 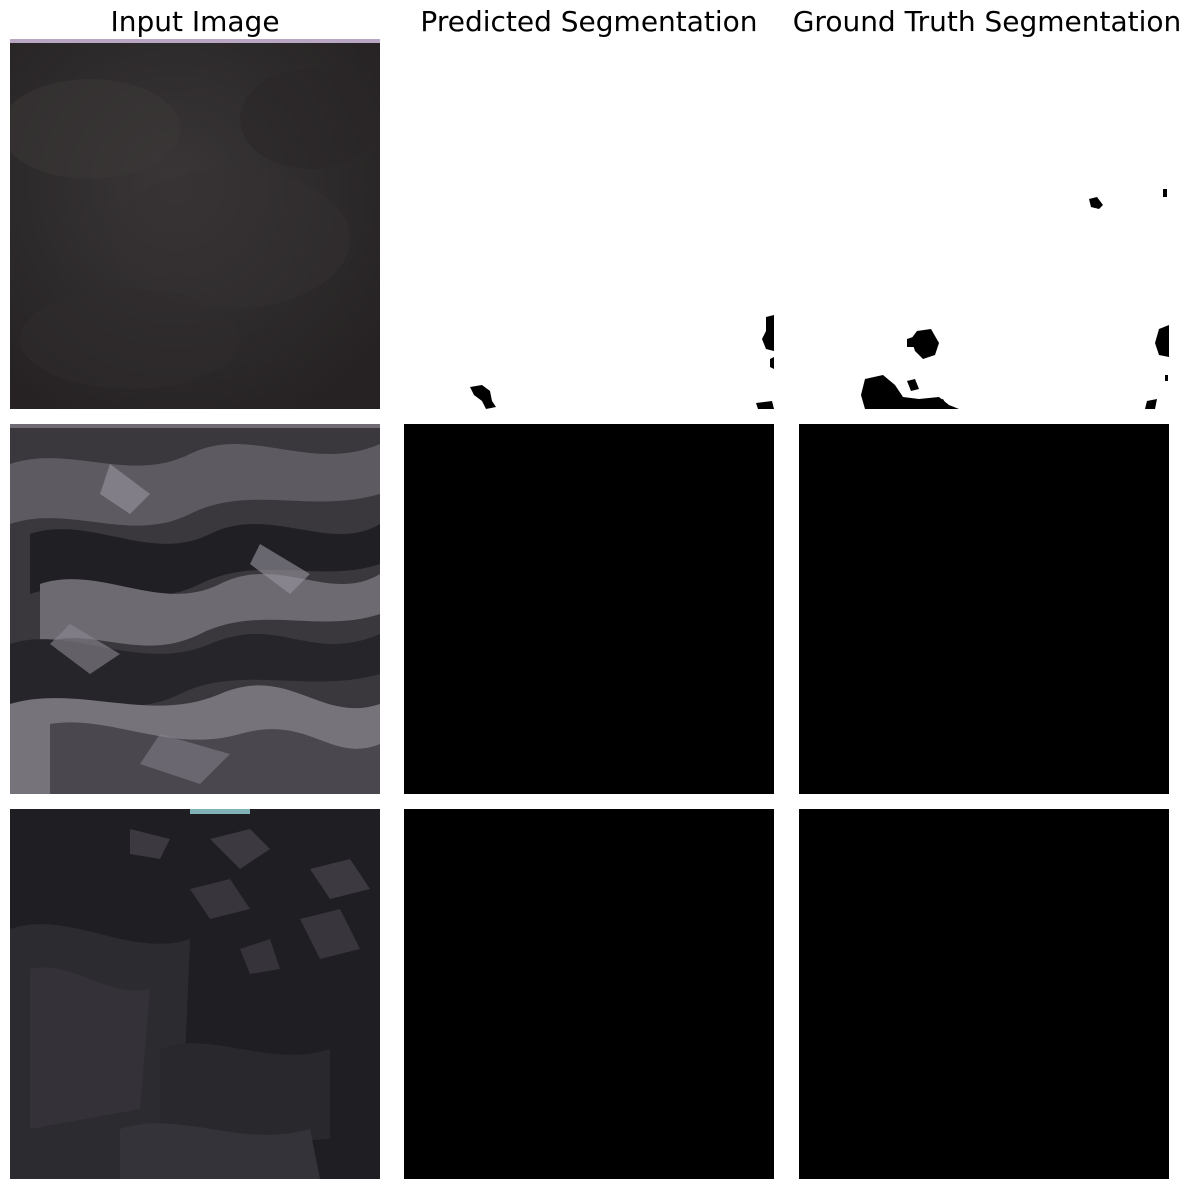 I want to click on predicted-mask-row-1-graphic, so click(x=589, y=224).